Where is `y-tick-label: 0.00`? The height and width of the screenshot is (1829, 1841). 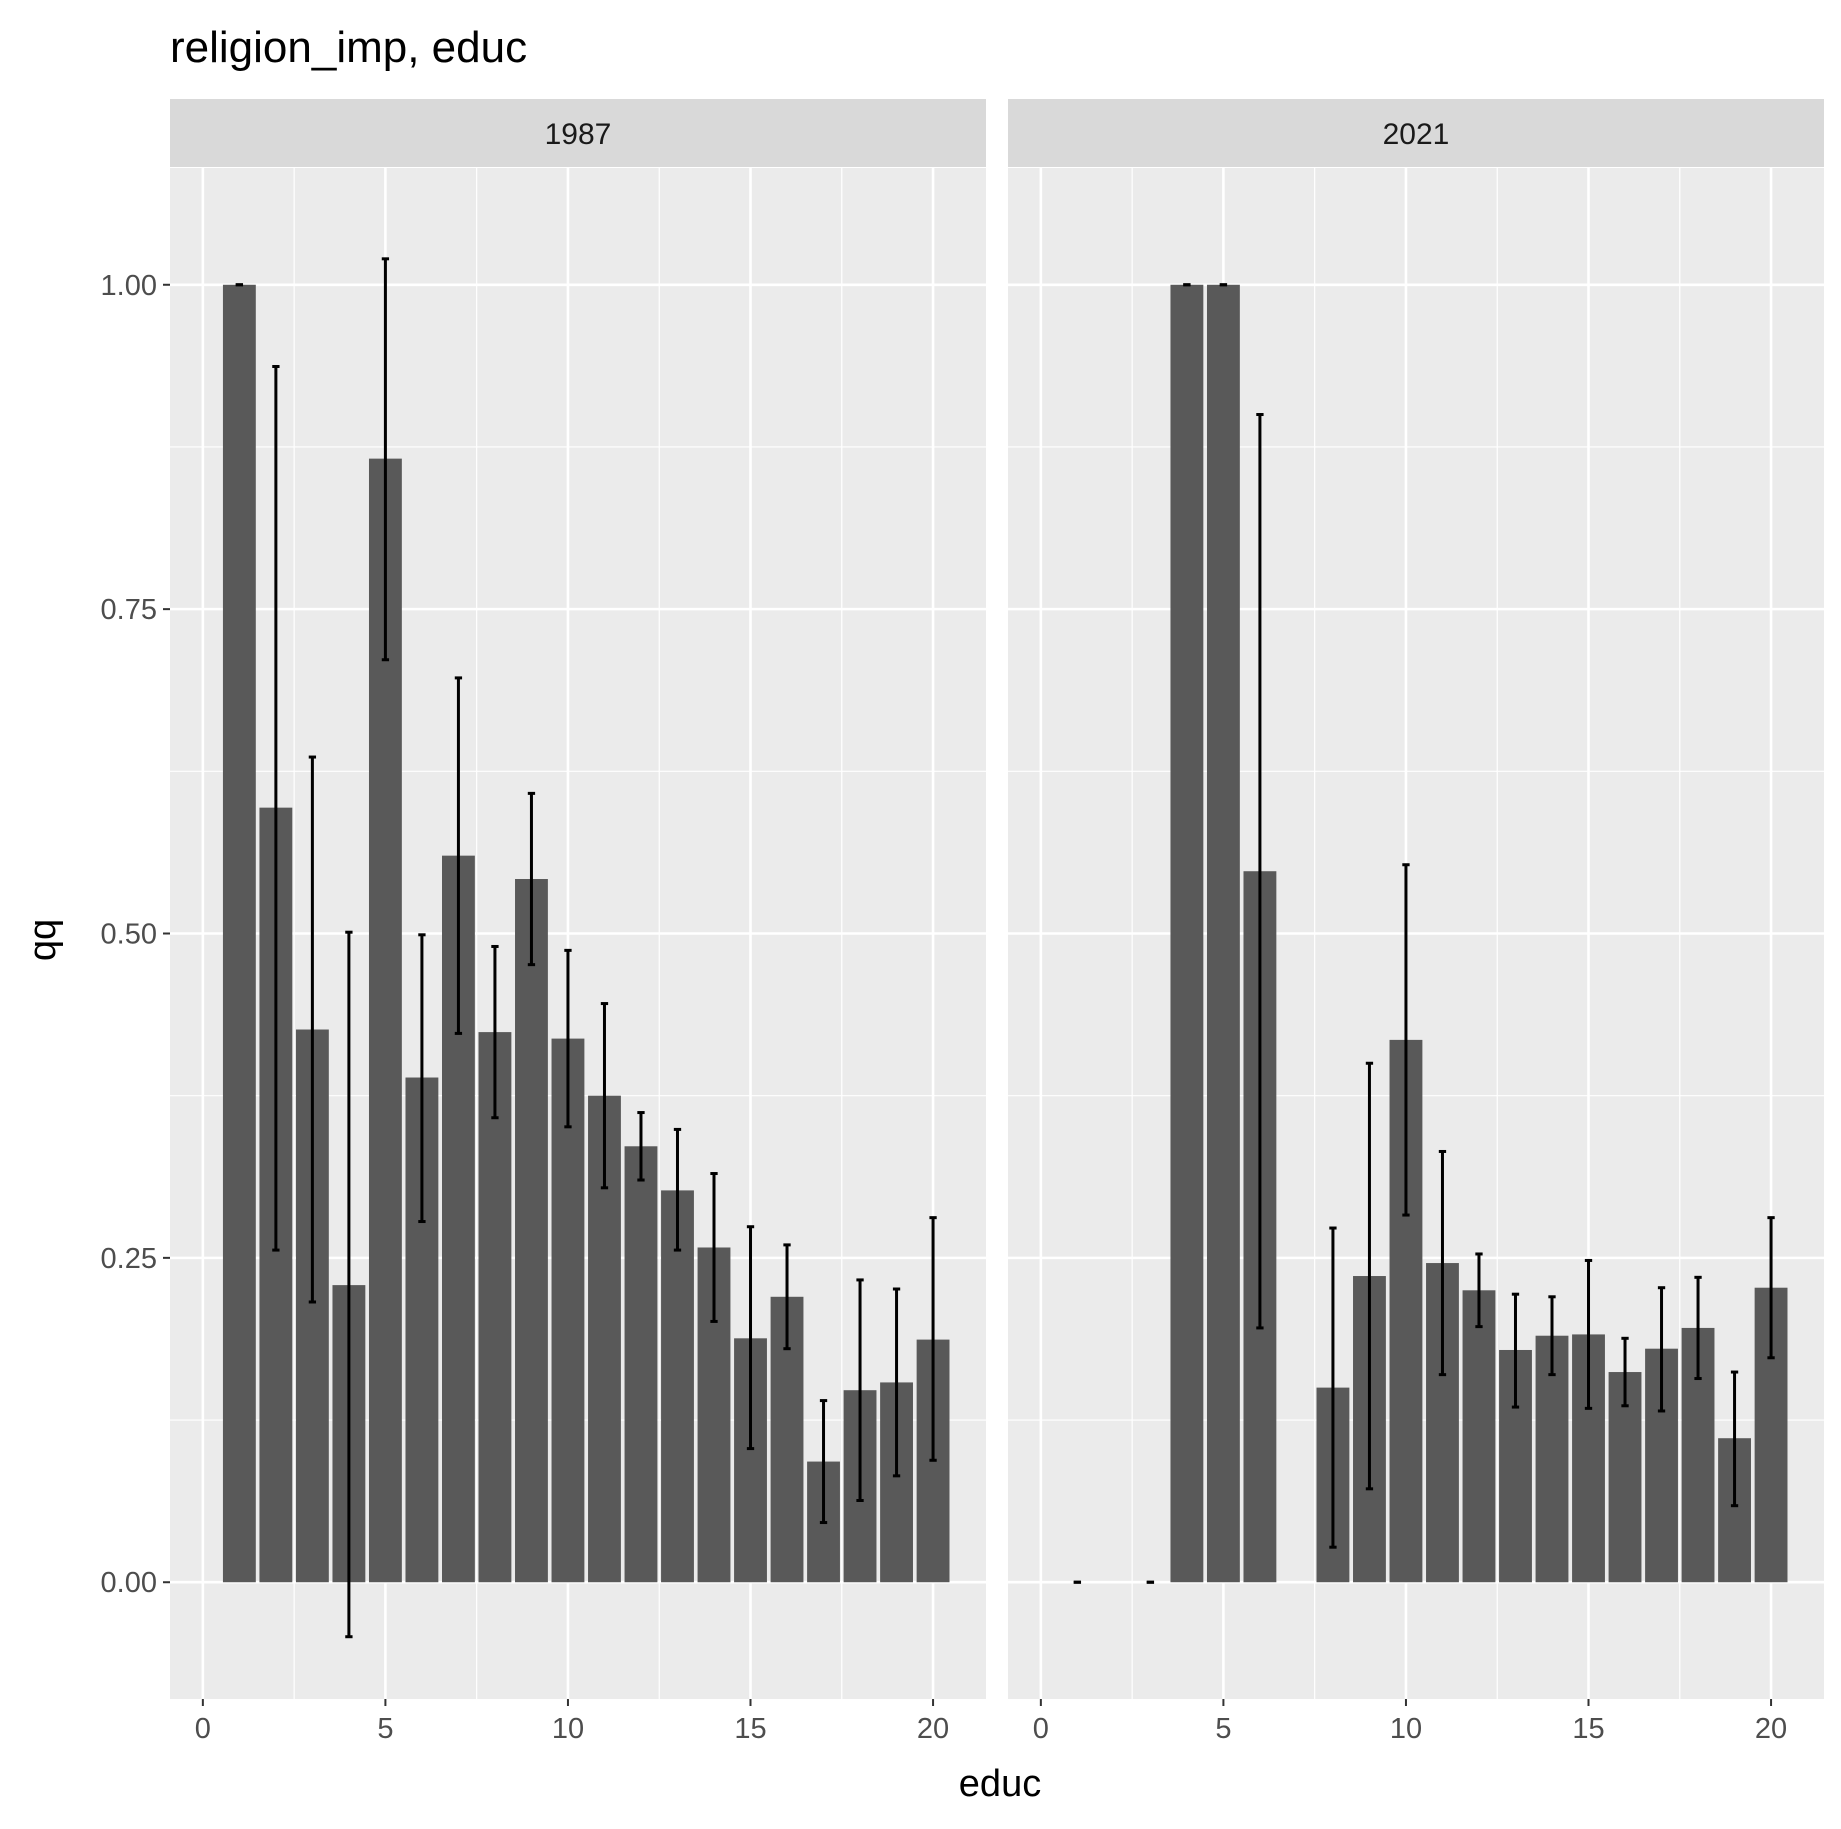 y-tick-label: 0.00 is located at coordinates (129, 1583).